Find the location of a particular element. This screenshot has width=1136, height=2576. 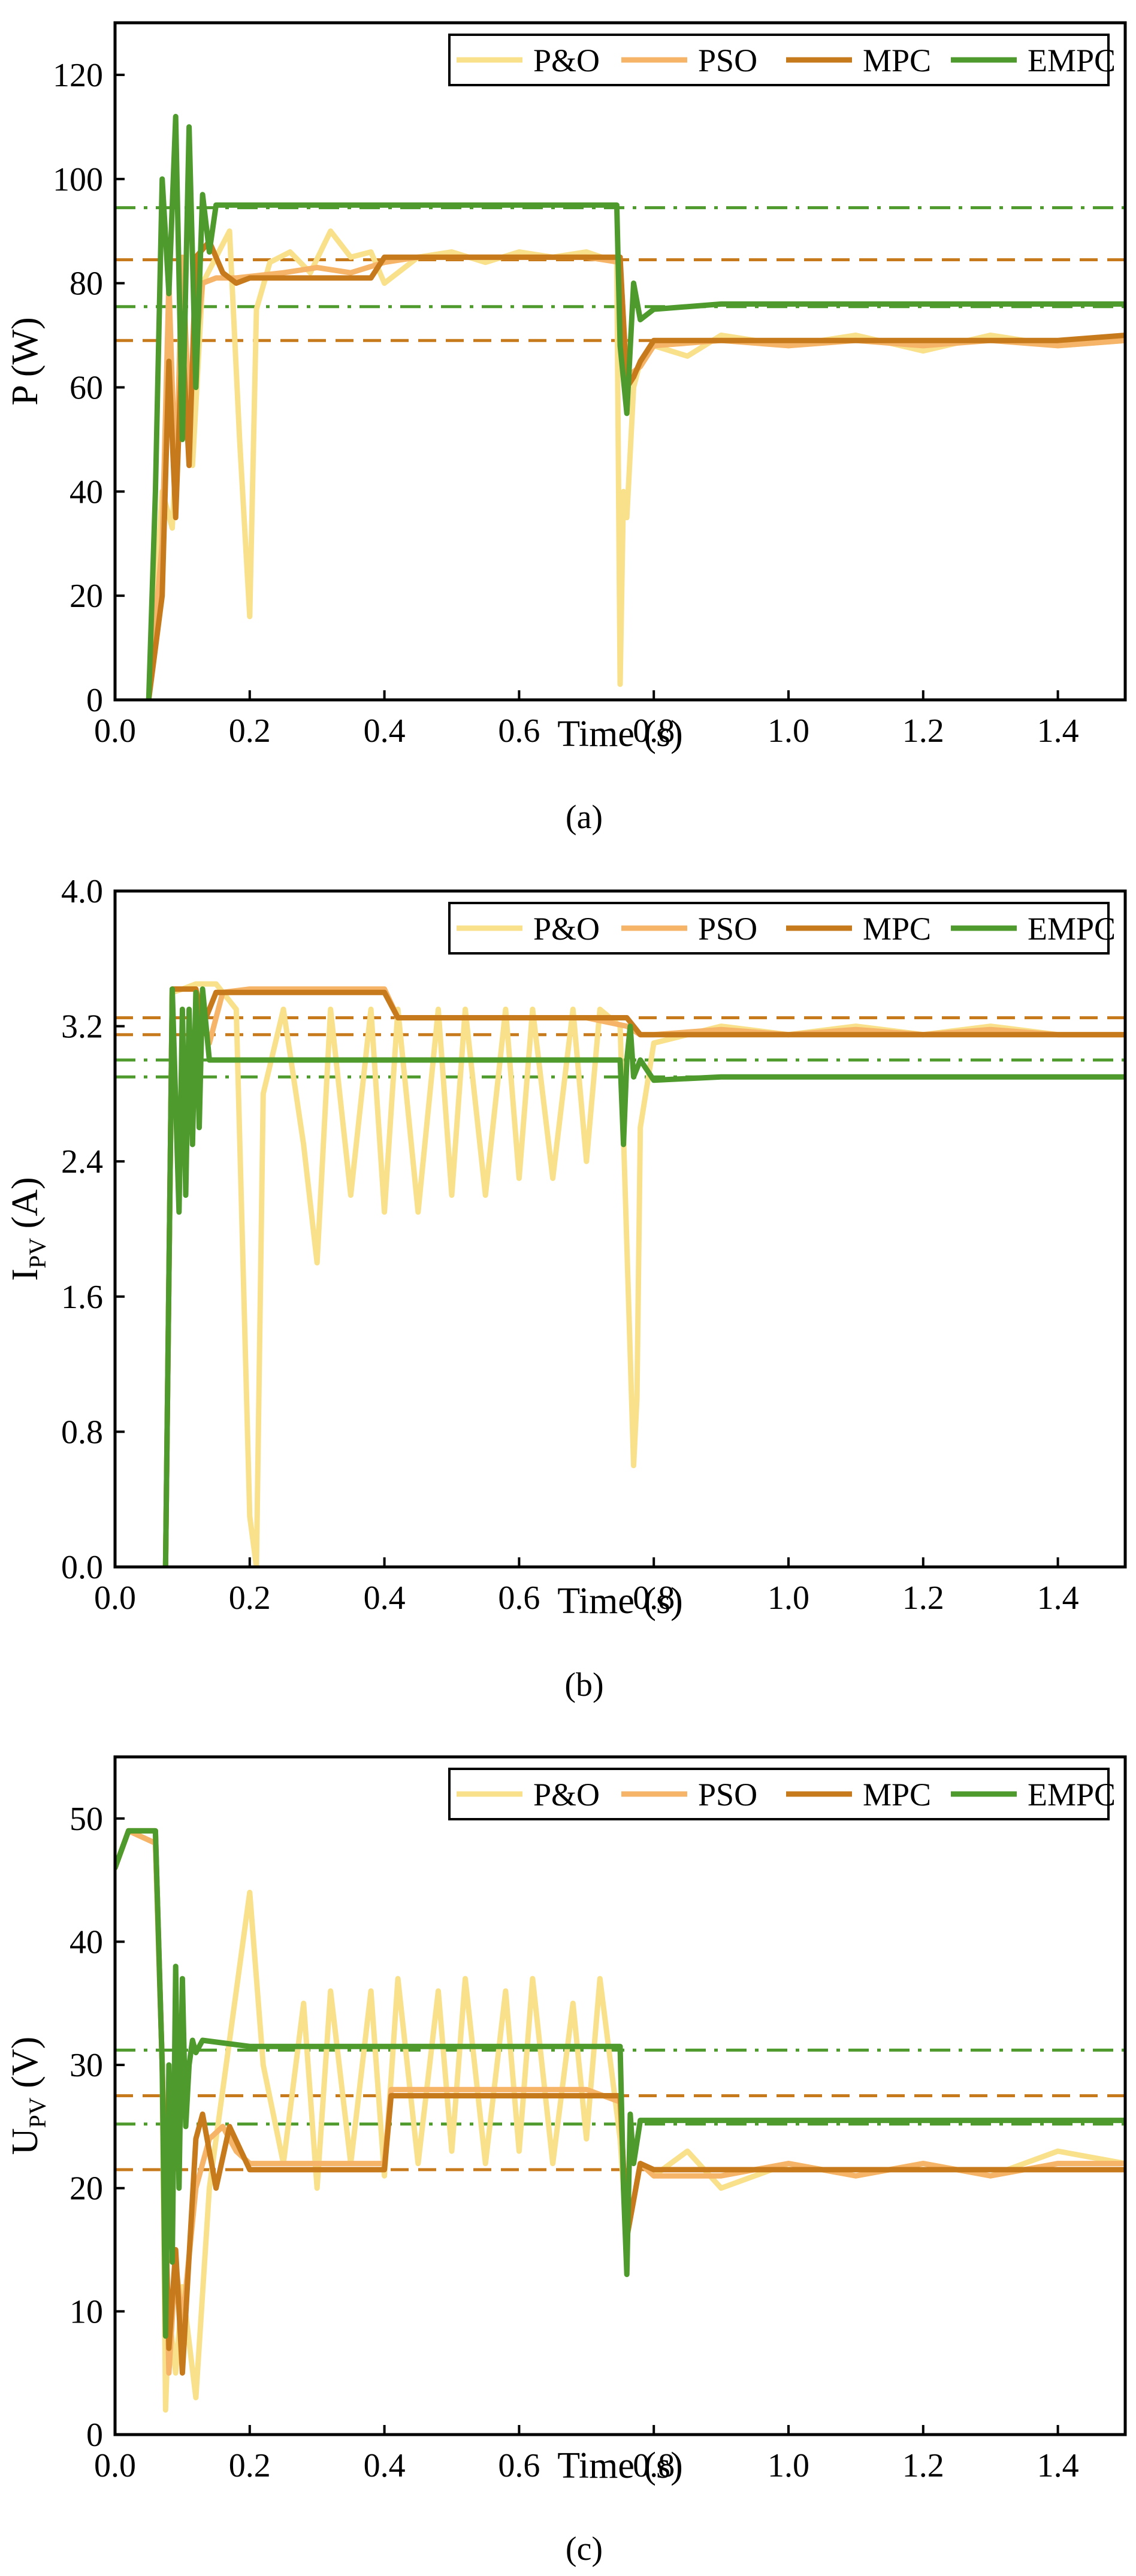

panel-label: (a) is located at coordinates (584, 818).